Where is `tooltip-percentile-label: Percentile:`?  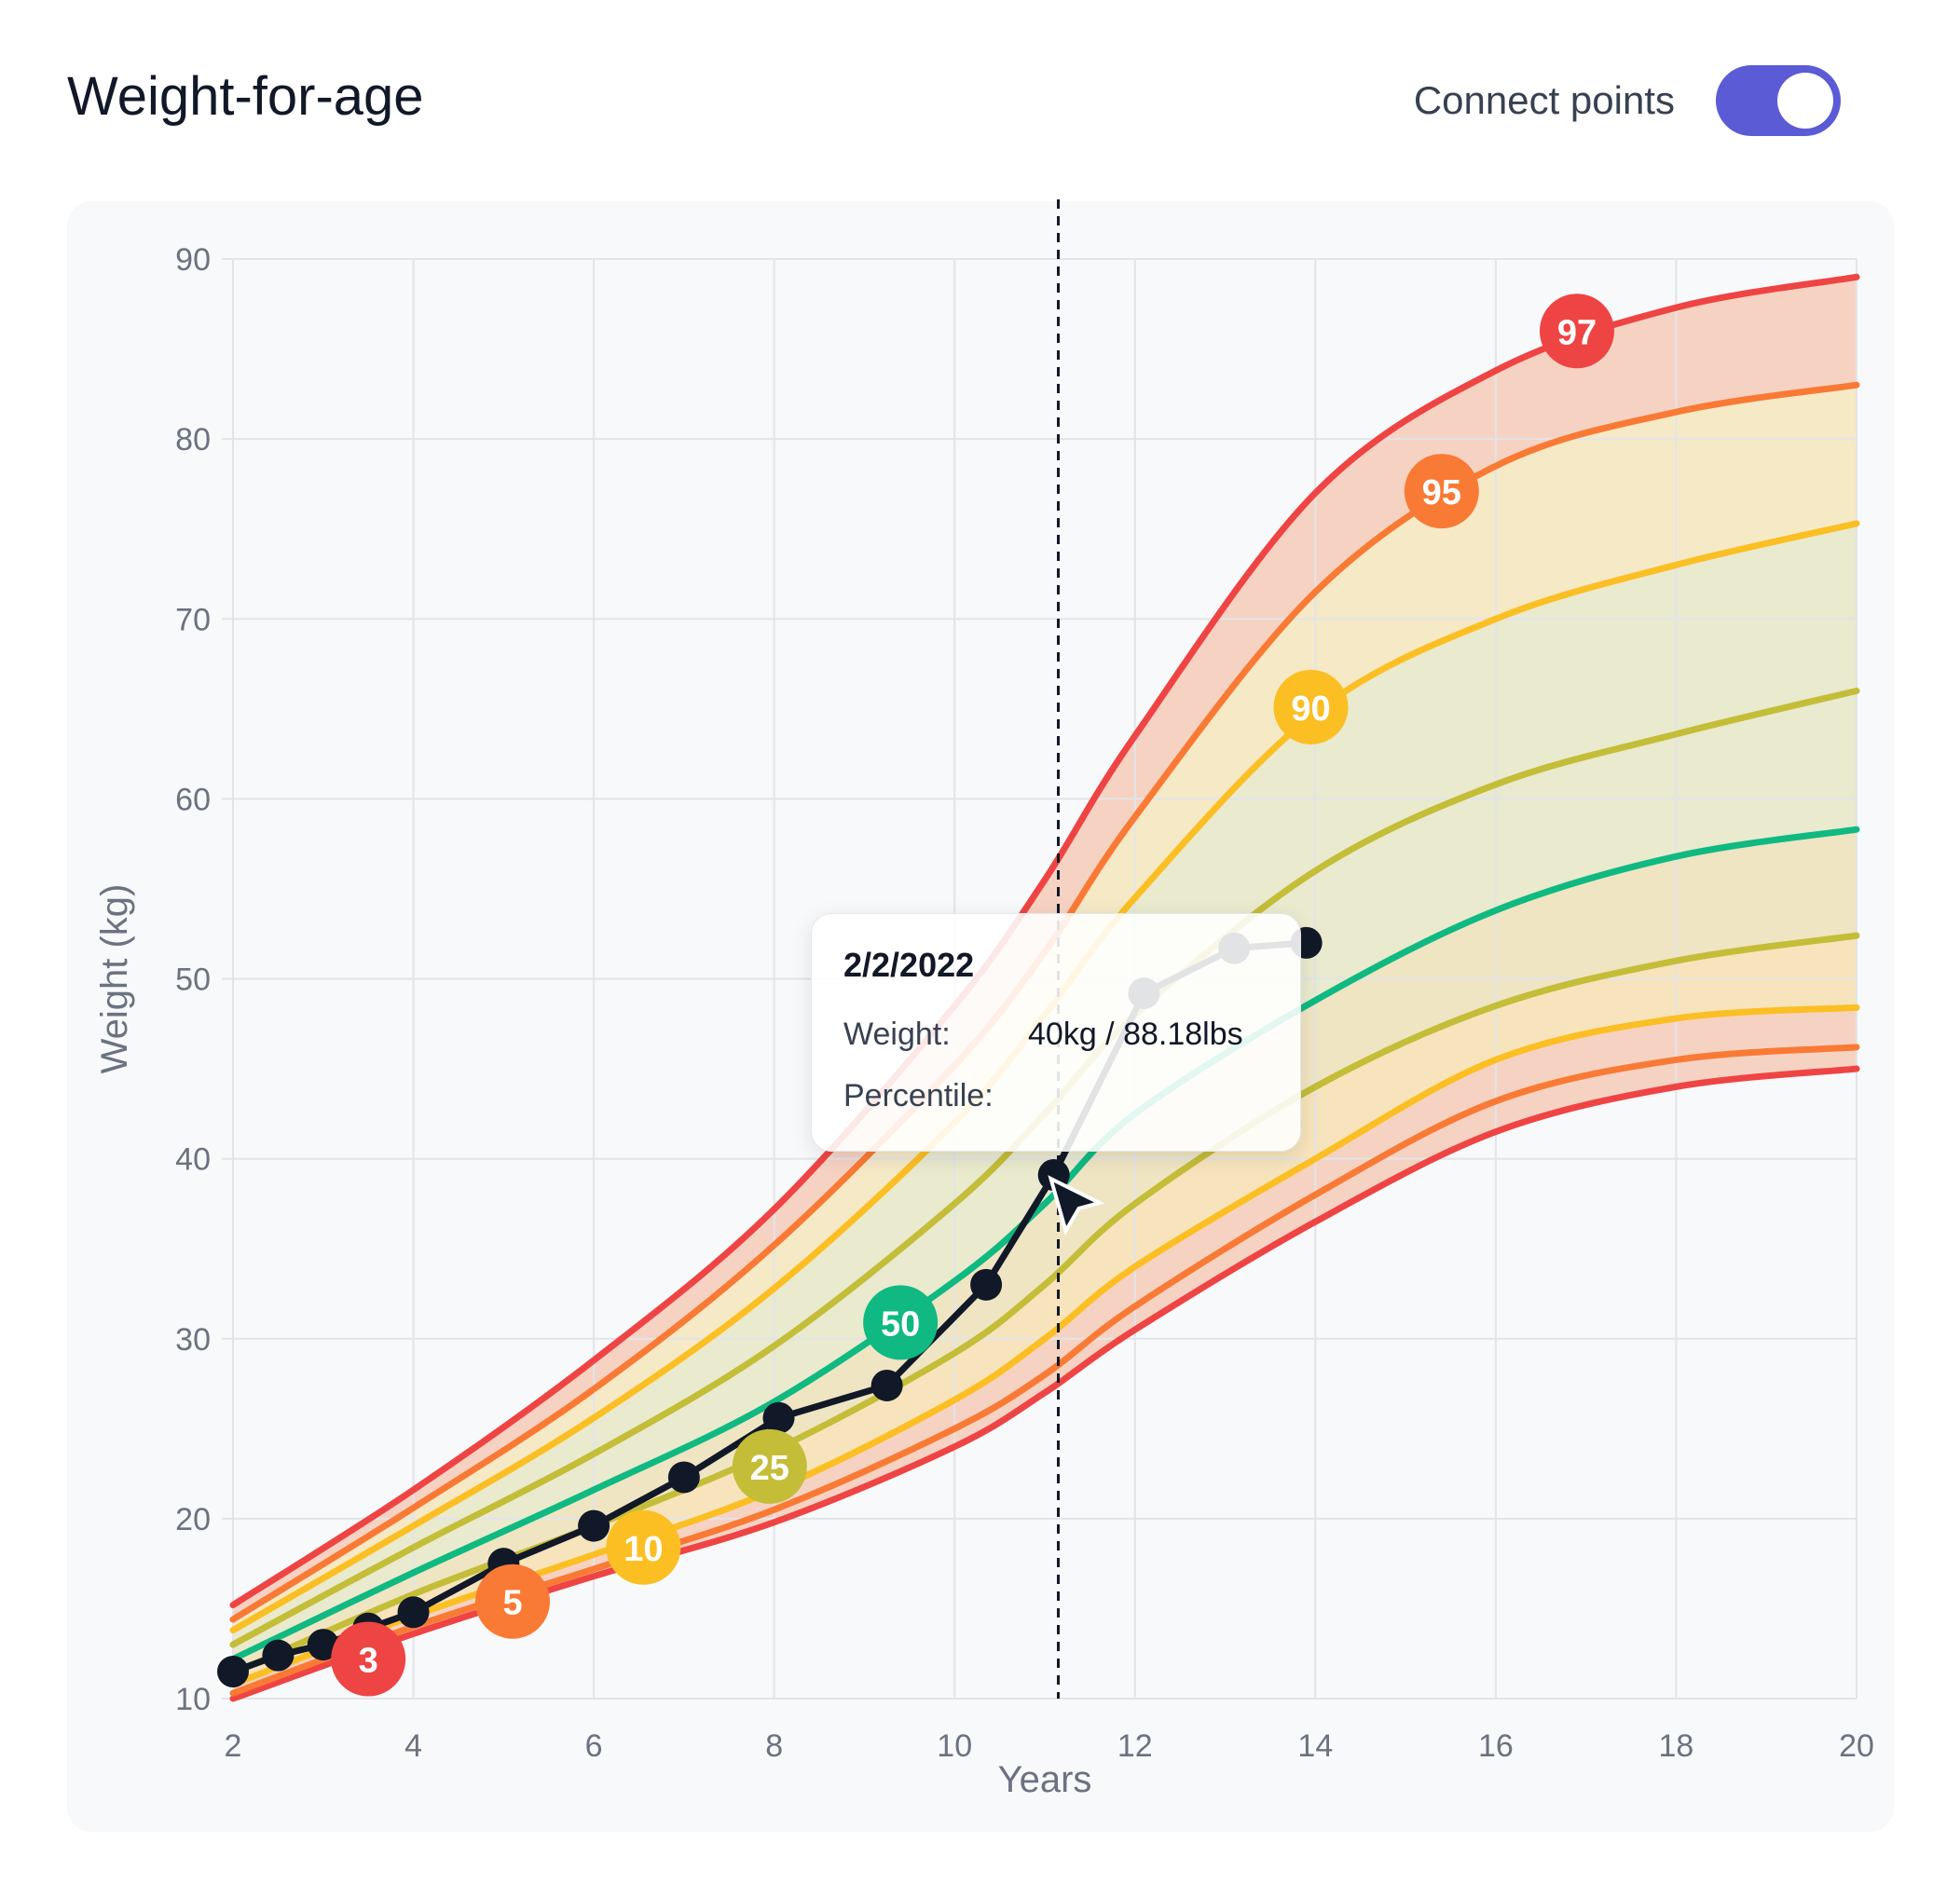
tooltip-percentile-label: Percentile: is located at coordinates (918, 1095).